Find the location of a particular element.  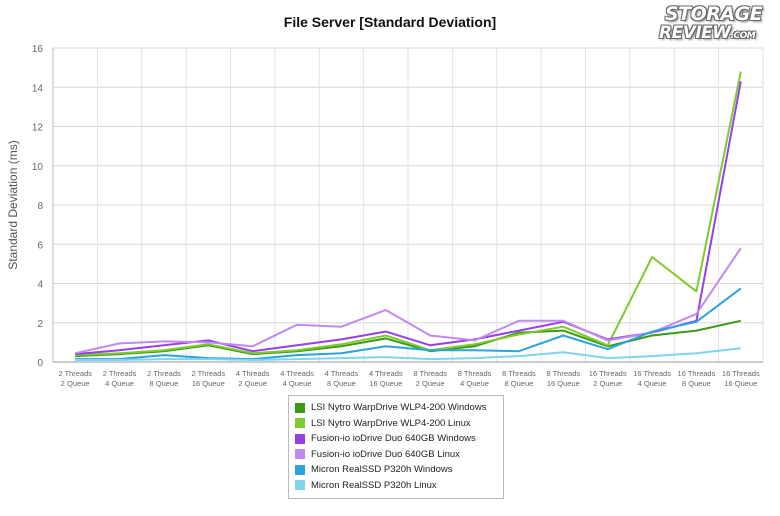

x-tick-label: 2 Threads 2 Queue is located at coordinates (75, 378).